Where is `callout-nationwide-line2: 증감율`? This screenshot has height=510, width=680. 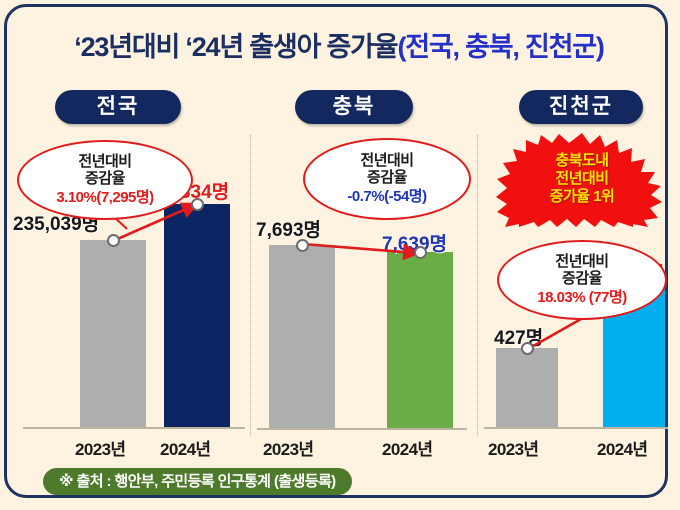 callout-nationwide-line2: 증감율 is located at coordinates (105, 178).